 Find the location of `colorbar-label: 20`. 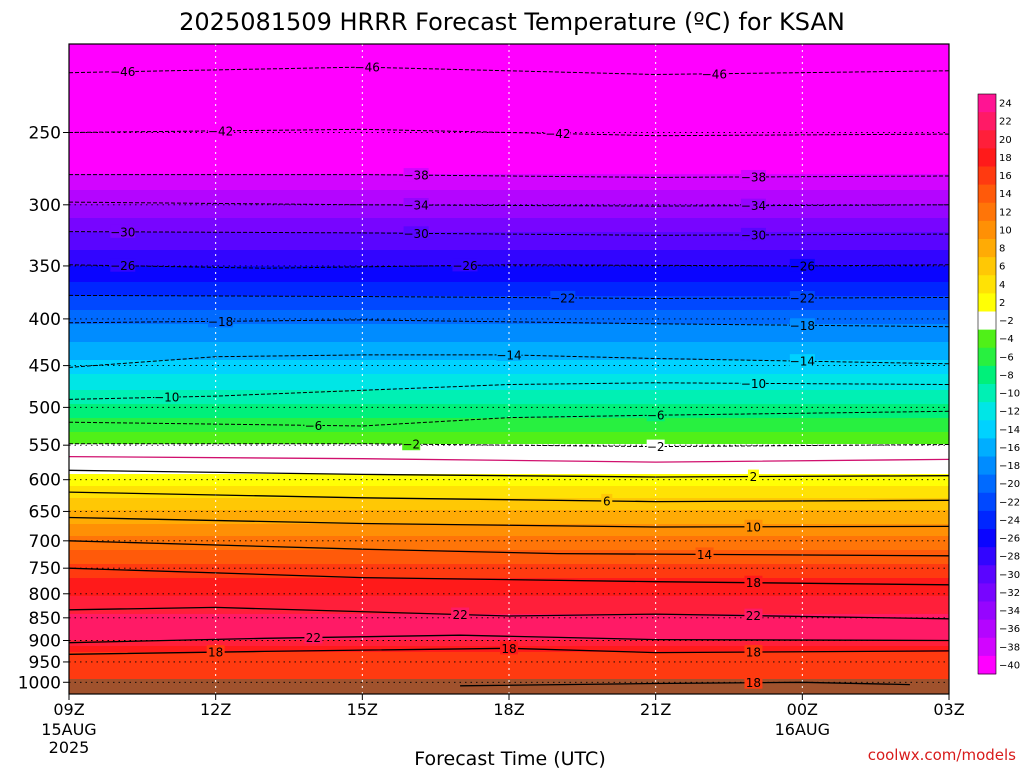

colorbar-label: 20 is located at coordinates (1005, 140).